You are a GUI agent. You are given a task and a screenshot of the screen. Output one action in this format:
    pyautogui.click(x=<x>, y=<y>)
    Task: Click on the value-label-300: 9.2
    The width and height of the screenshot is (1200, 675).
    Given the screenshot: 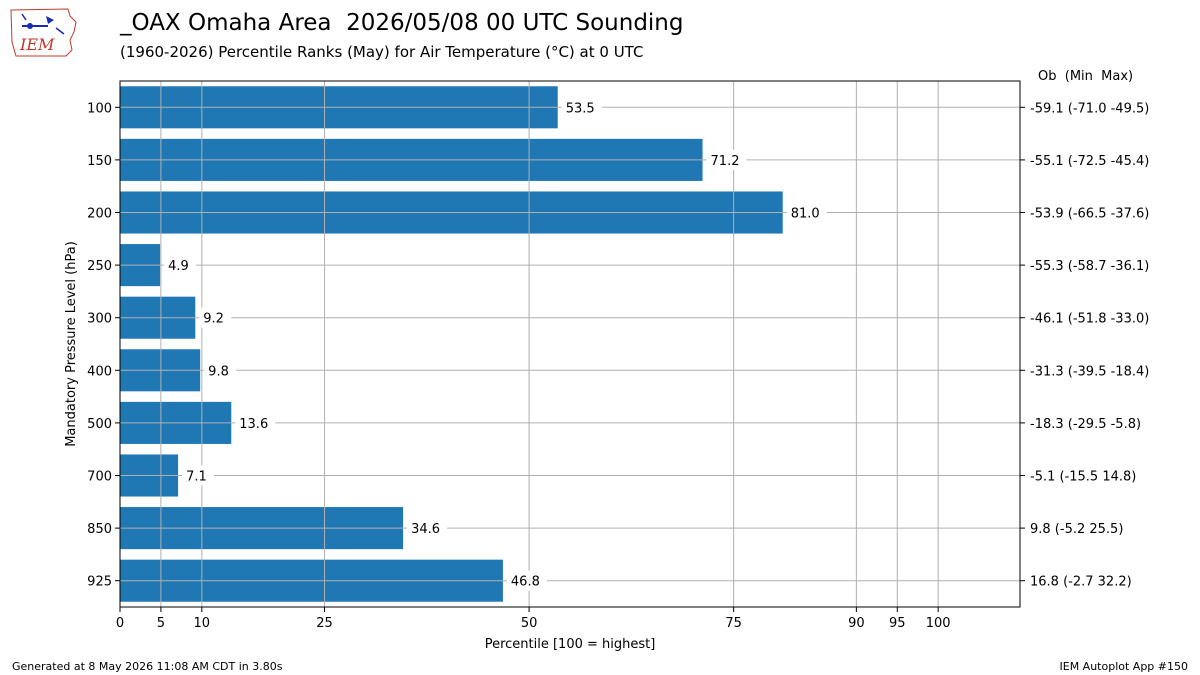 What is the action you would take?
    pyautogui.click(x=213, y=319)
    